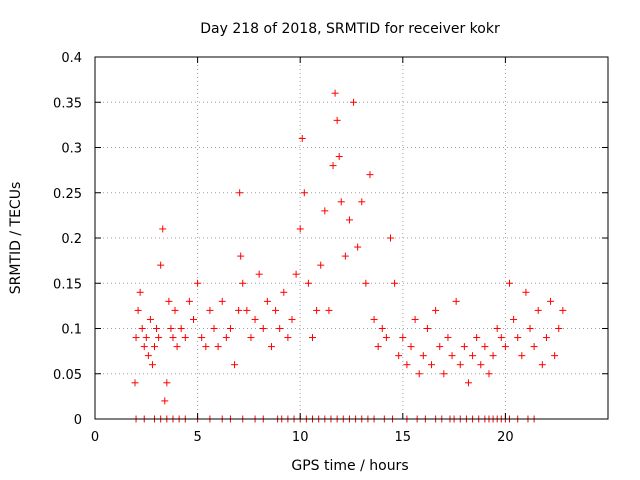  Describe the element at coordinates (71, 58) in the screenshot. I see `y-tick-label: 0.4` at that location.